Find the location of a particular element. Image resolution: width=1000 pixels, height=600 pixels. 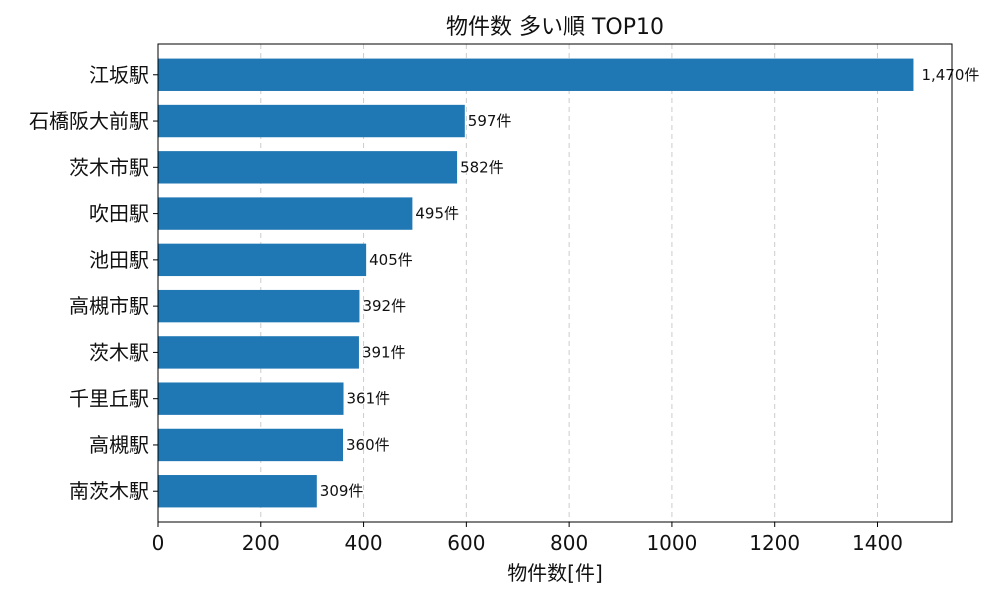

x-tick-label: 1000 is located at coordinates (671, 543).